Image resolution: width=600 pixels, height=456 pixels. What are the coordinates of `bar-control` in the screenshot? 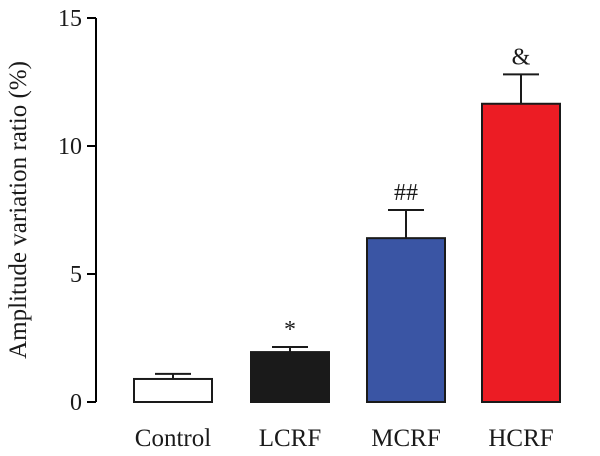 It's located at (173, 390).